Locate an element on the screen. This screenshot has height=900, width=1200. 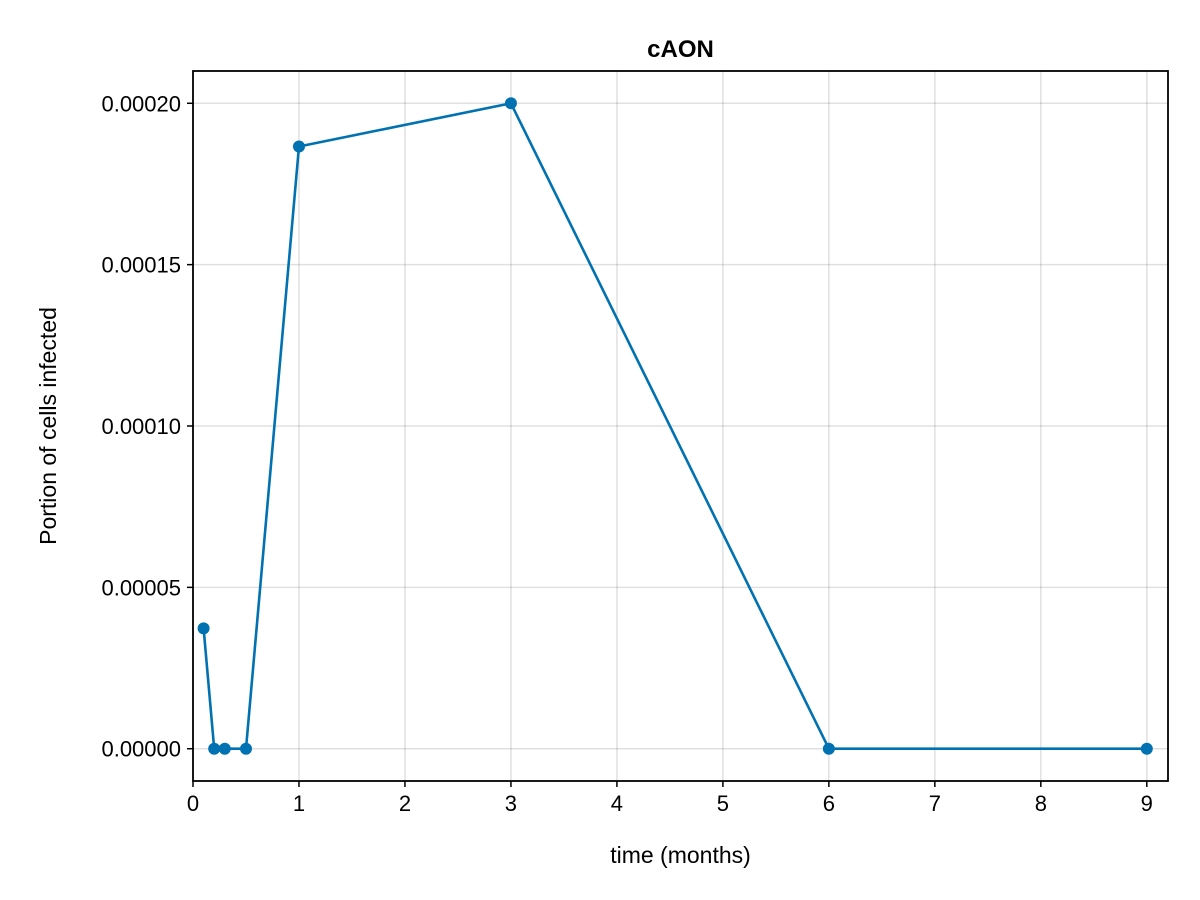
x-tick-label: 9 is located at coordinates (1147, 803).